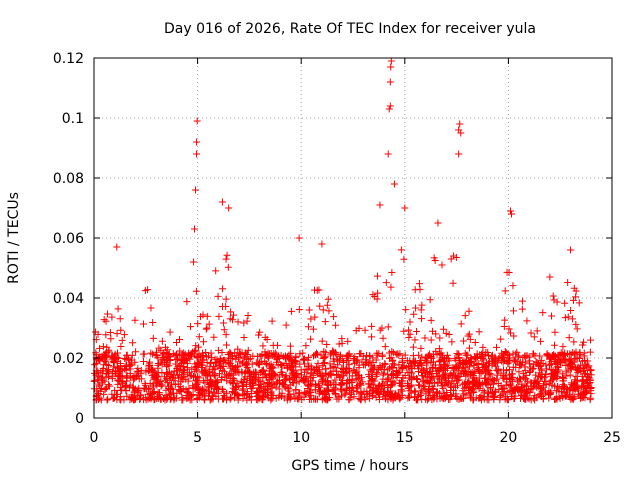  What do you see at coordinates (68, 179) in the screenshot?
I see `y-tick-label: 0.08` at bounding box center [68, 179].